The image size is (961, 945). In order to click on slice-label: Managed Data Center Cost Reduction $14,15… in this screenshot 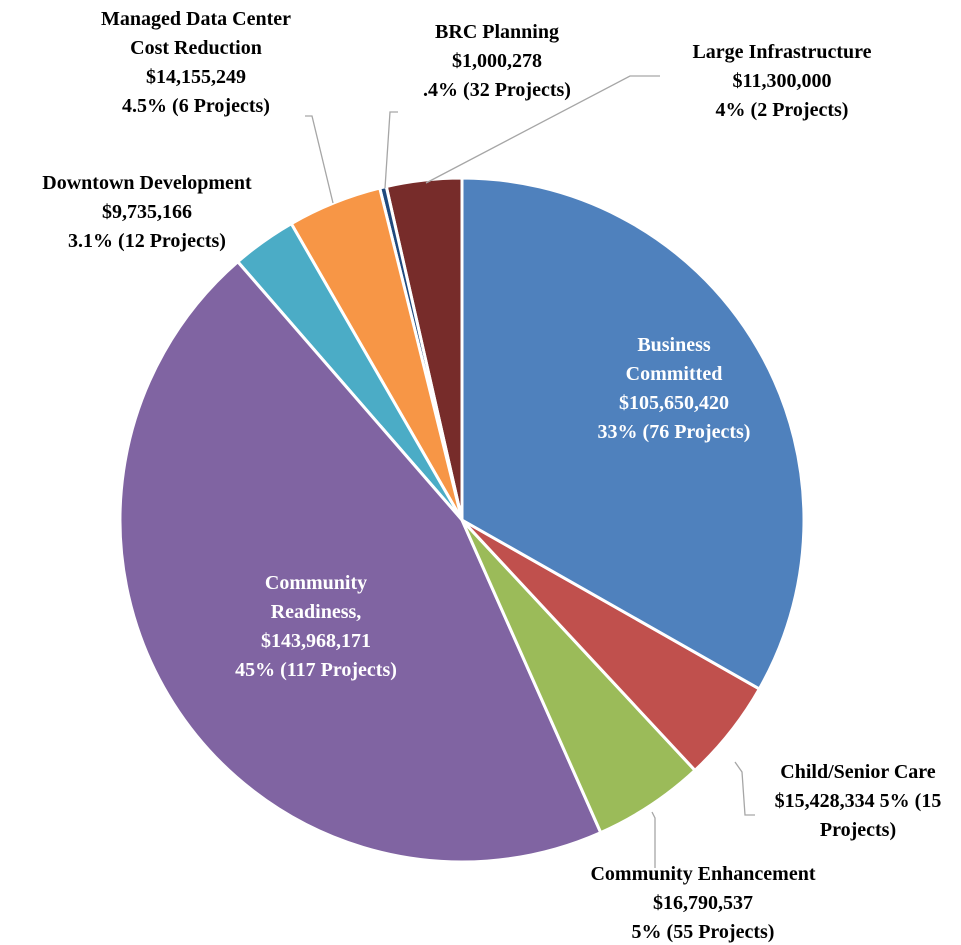, I will do `click(196, 63)`.